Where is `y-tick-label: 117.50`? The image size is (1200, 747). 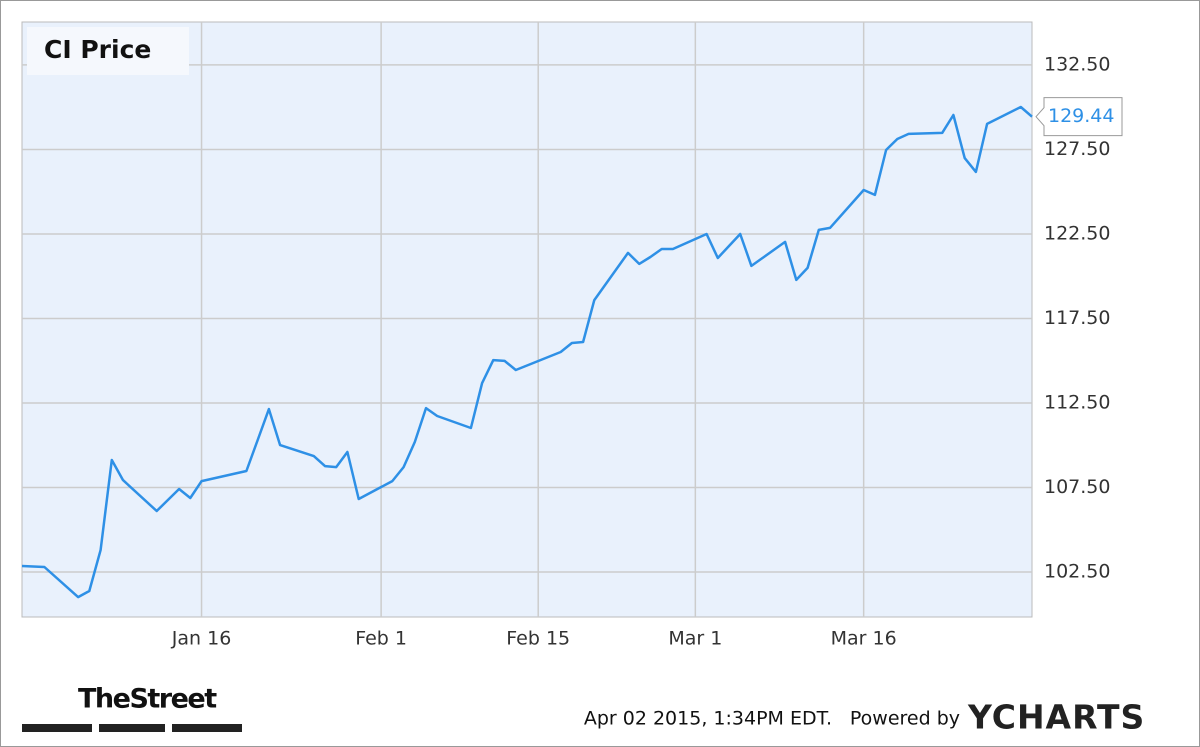
y-tick-label: 117.50 is located at coordinates (1077, 318).